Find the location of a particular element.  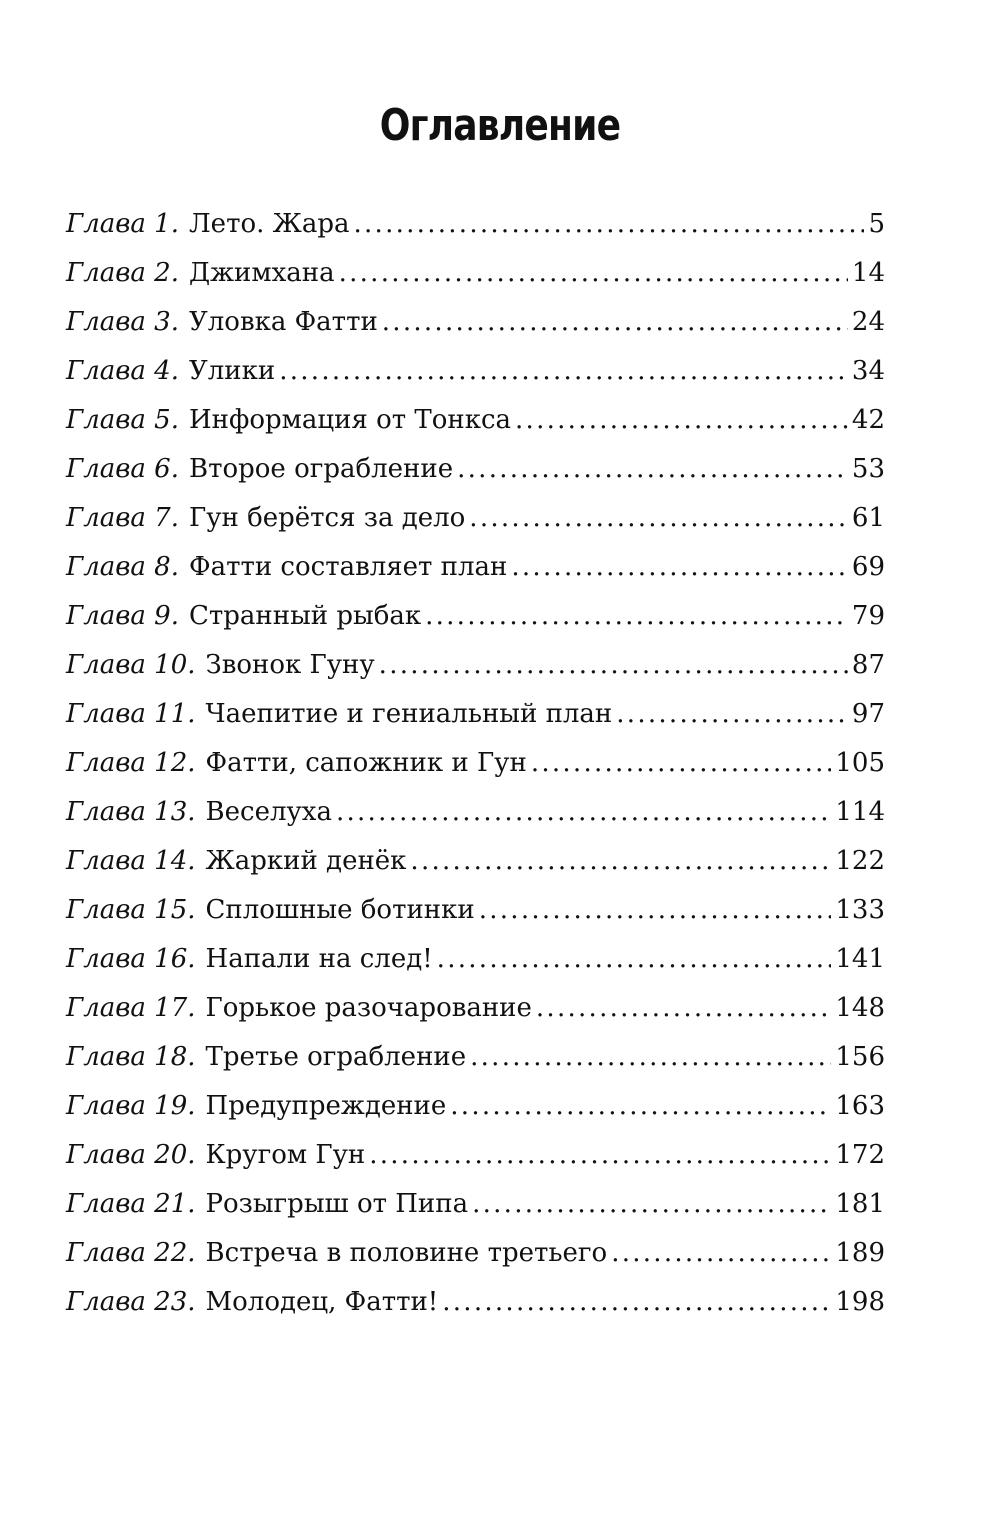

page-number: 133 is located at coordinates (860, 910).